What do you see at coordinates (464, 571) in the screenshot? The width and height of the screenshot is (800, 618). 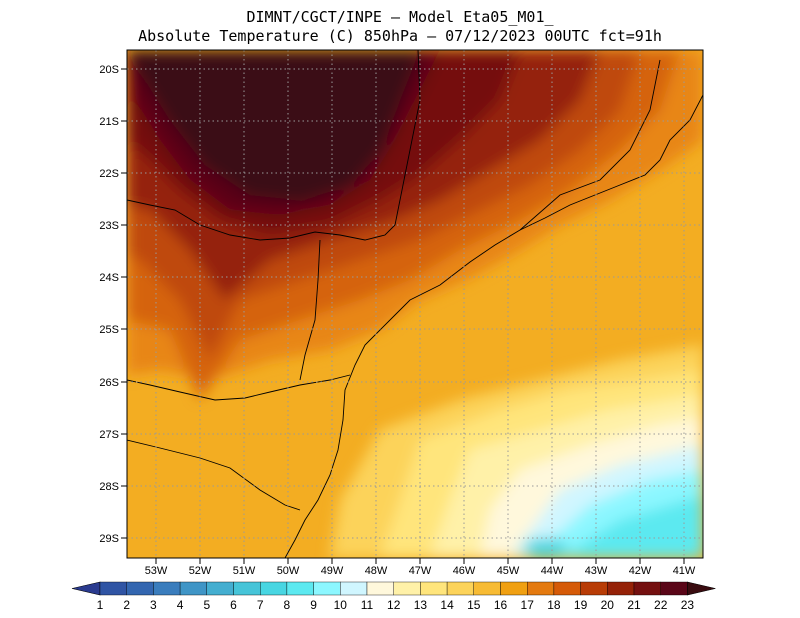 I see `lon-label: 46W` at bounding box center [464, 571].